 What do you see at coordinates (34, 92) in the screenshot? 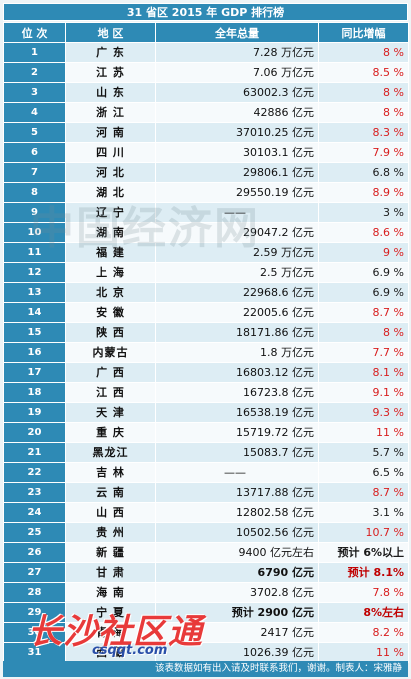
I see `rank-cell: 3` at bounding box center [34, 92].